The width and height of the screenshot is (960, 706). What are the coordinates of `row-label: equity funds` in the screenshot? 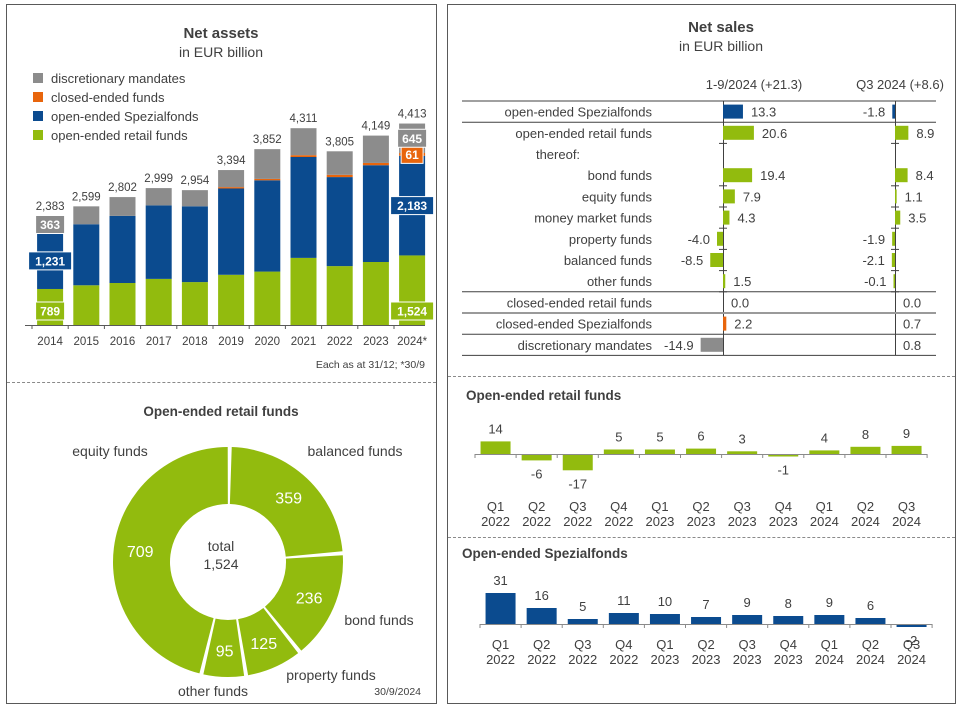 It's located at (617, 196).